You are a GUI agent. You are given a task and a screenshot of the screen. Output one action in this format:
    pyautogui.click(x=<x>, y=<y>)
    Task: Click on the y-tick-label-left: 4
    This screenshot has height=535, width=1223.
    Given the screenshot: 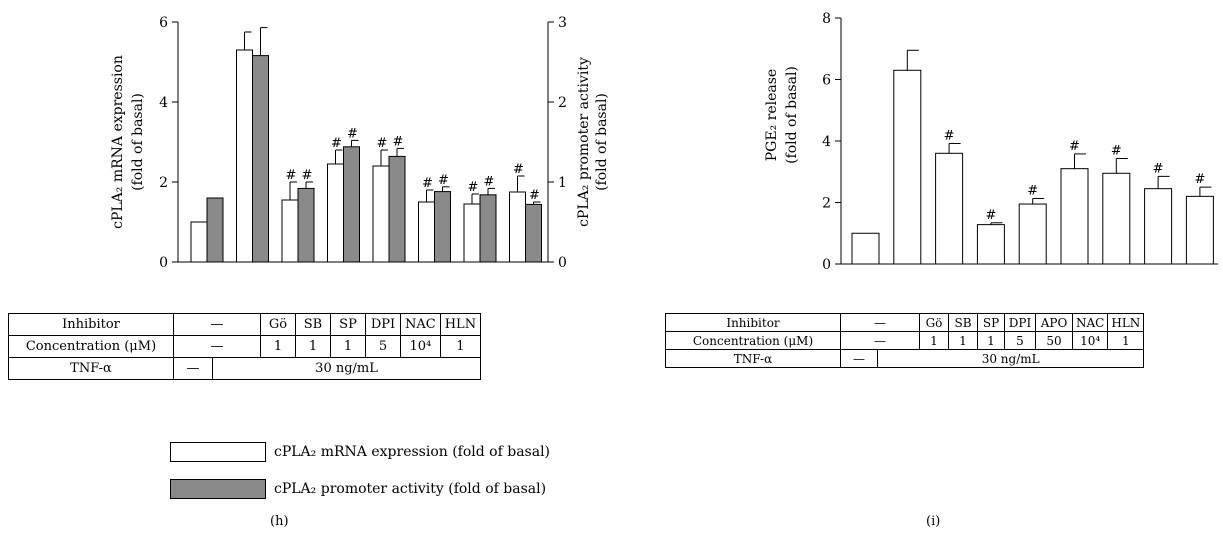 What is the action you would take?
    pyautogui.click(x=163, y=103)
    